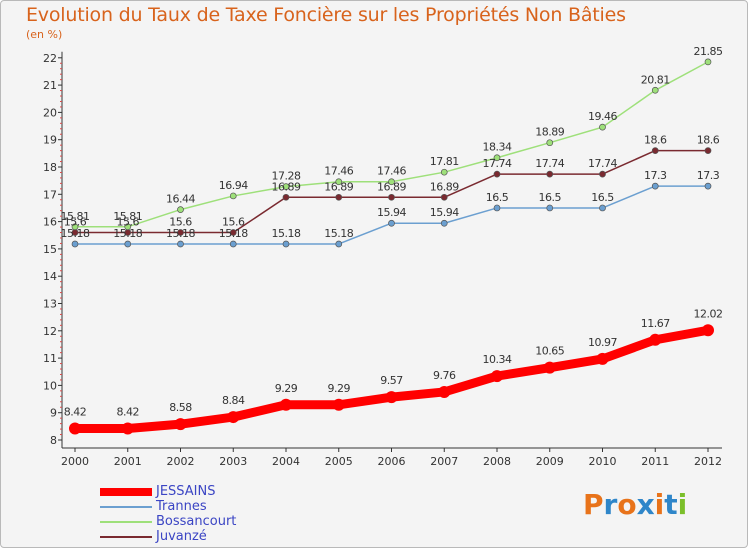  What do you see at coordinates (210, 491) in the screenshot?
I see `legend-item-jessains: JESSAINS` at bounding box center [210, 491].